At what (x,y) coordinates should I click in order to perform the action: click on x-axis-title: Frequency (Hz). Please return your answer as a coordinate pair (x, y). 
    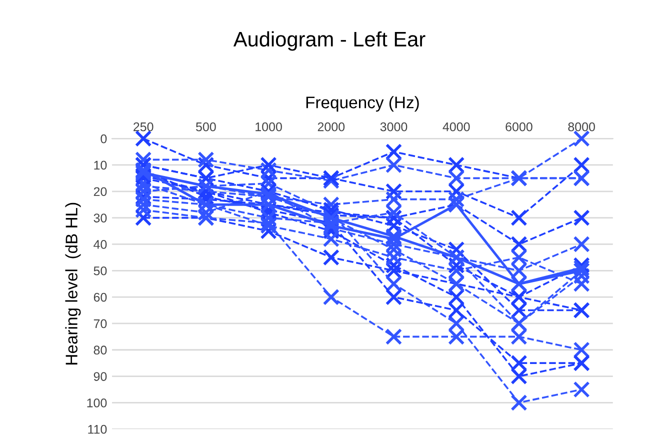
    Looking at the image, I should click on (362, 104).